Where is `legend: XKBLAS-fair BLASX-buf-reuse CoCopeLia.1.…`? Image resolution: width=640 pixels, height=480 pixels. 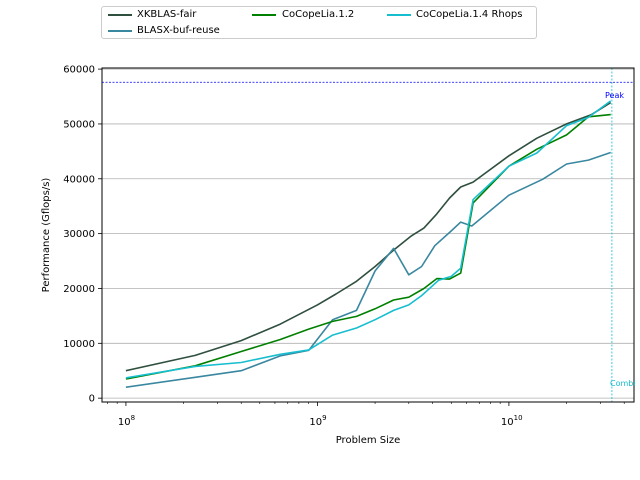
legend: XKBLAS-fair BLASX-buf-reuse CoCopeLia.1.… is located at coordinates (319, 22).